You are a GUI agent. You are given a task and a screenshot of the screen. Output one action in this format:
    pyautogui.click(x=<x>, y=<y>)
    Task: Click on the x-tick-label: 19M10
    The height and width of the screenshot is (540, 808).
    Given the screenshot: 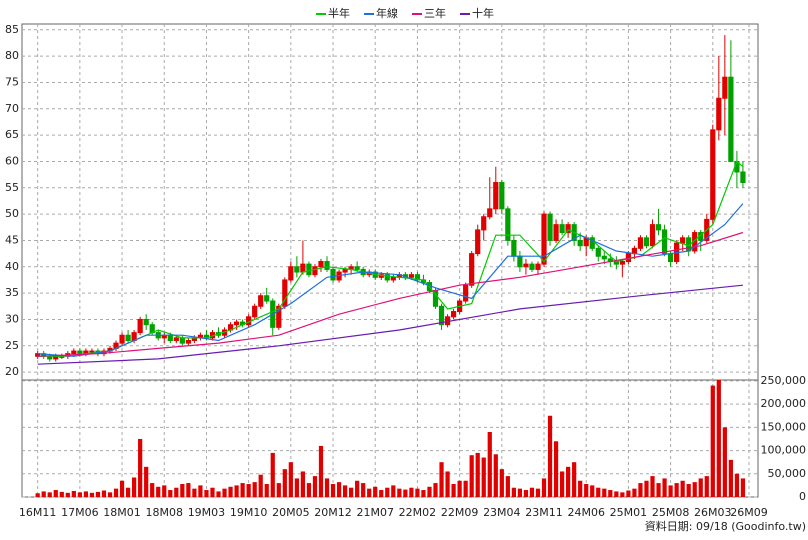 What is the action you would take?
    pyautogui.click(x=249, y=512)
    